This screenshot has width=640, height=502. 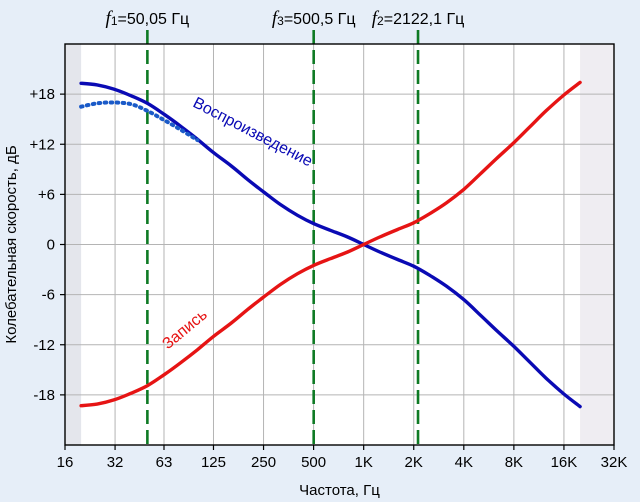 What do you see at coordinates (65, 462) in the screenshot?
I see `x-tick-label: 16` at bounding box center [65, 462].